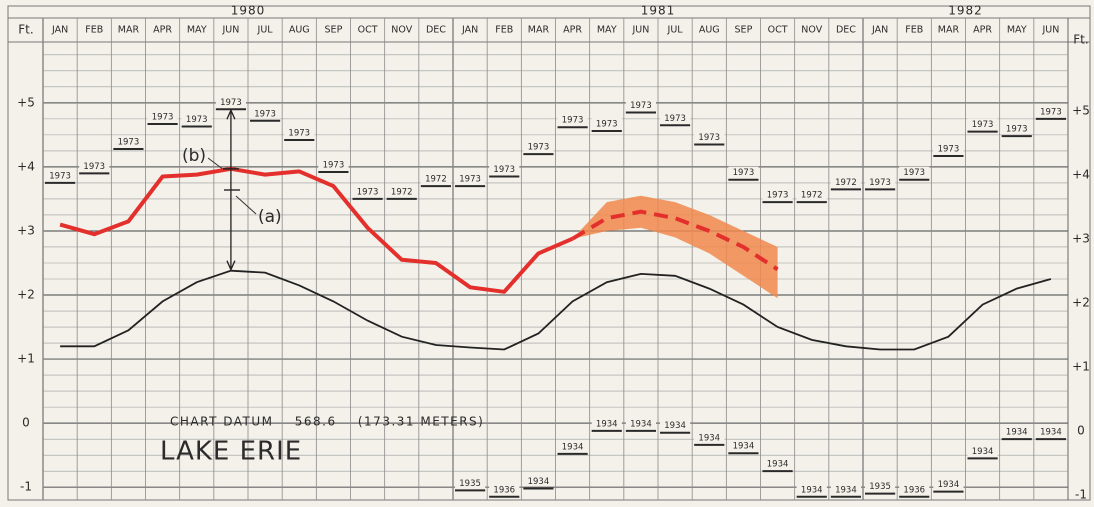 Image resolution: width=1094 pixels, height=507 pixels. I want to click on leader-a, so click(246, 205).